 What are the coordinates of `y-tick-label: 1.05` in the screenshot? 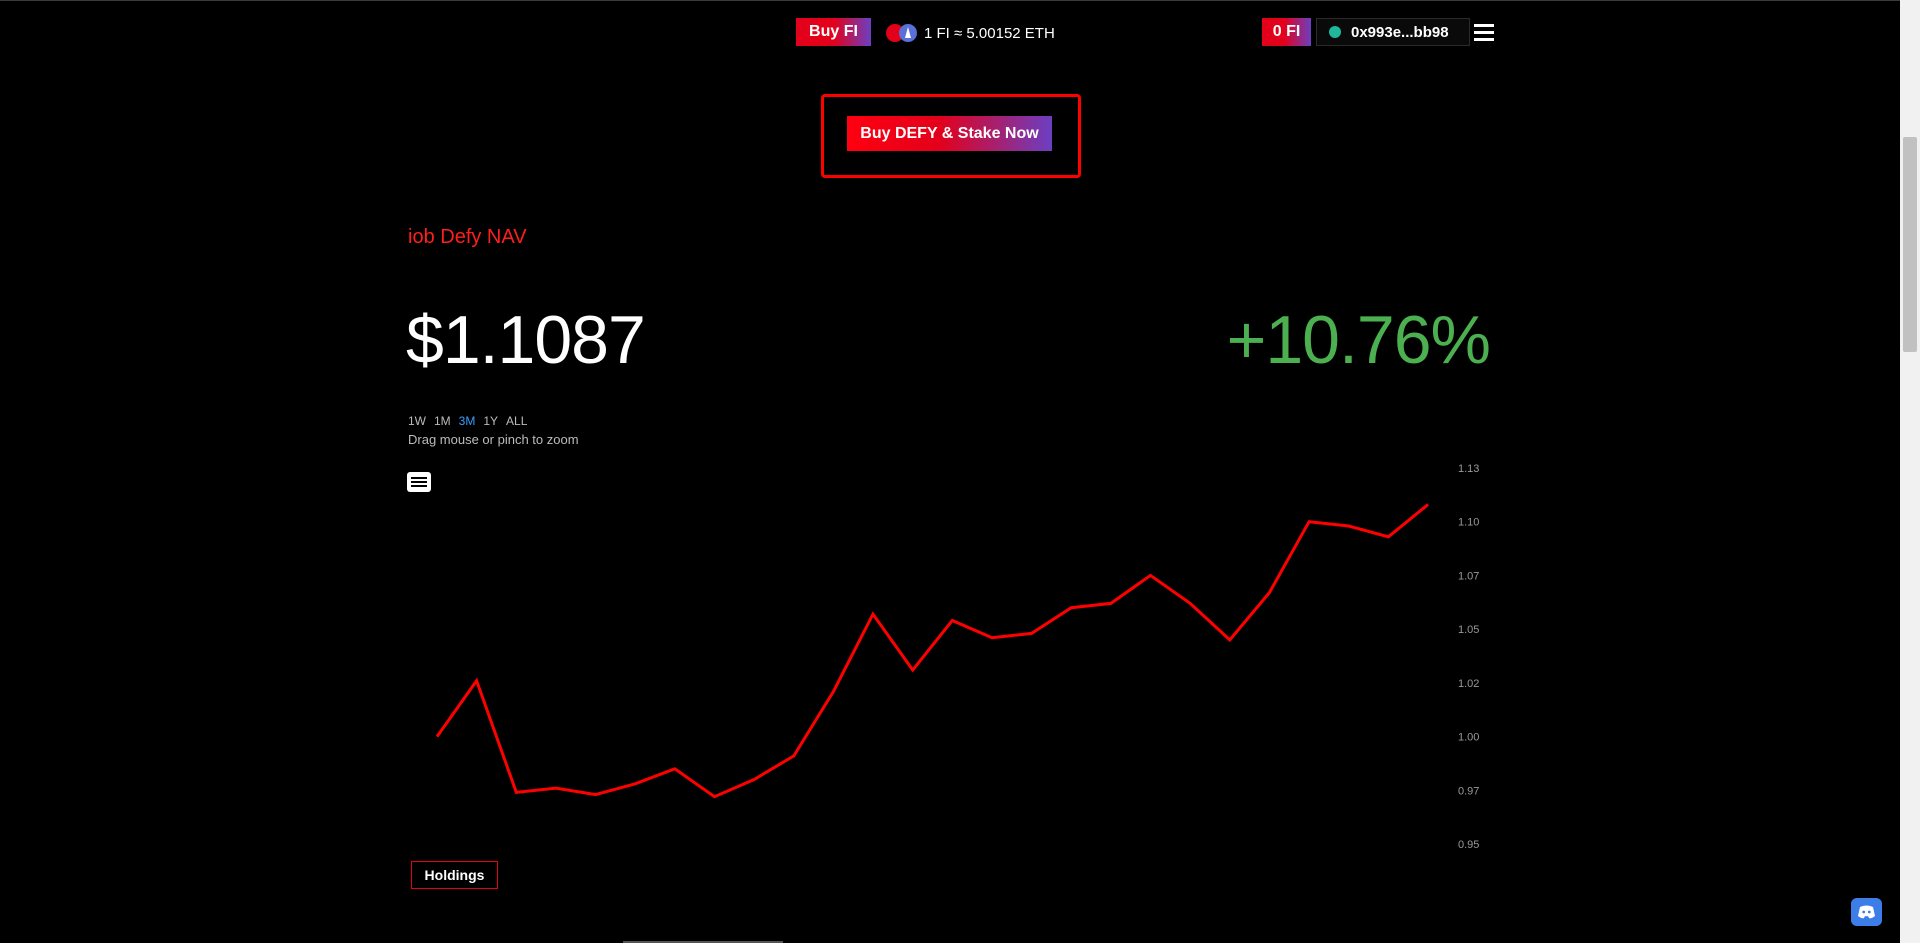 It's located at (1468, 630).